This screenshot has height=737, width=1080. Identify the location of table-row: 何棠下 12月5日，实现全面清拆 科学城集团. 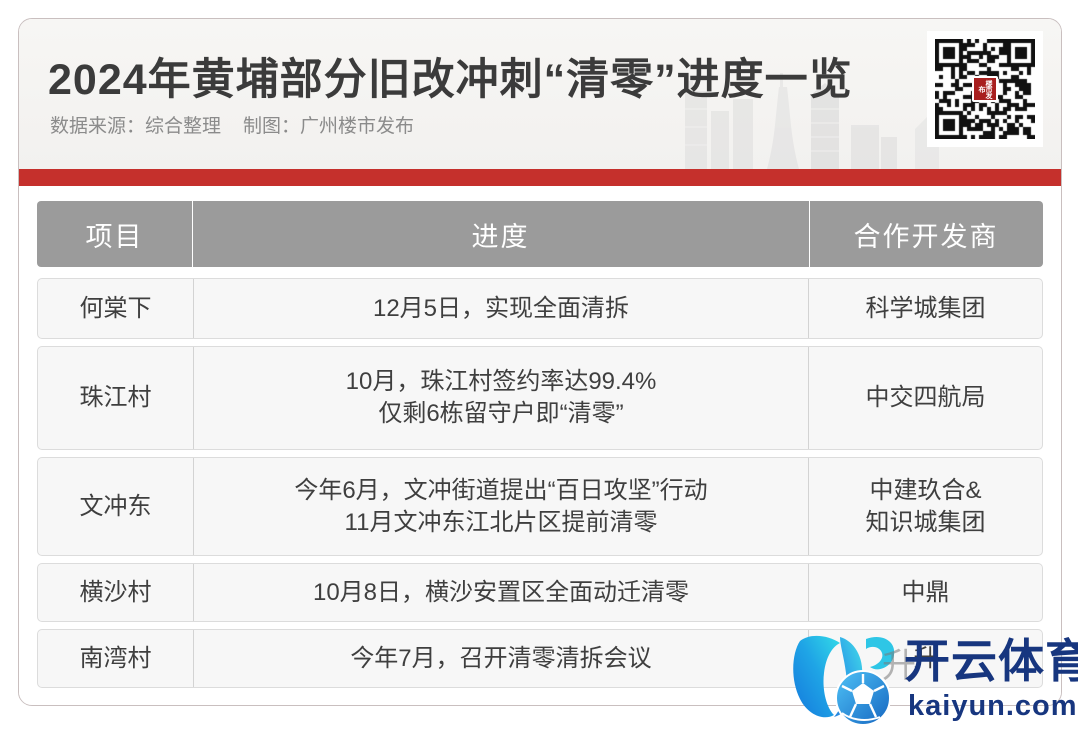
(540, 308).